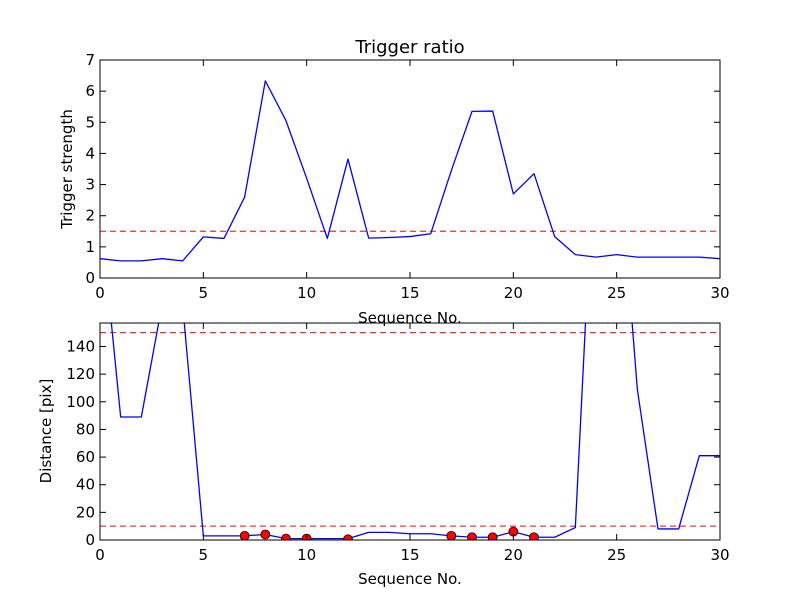 Image resolution: width=800 pixels, height=600 pixels. Describe the element at coordinates (80, 346) in the screenshot. I see `bottom-chart-y-tick-label: 140` at that location.